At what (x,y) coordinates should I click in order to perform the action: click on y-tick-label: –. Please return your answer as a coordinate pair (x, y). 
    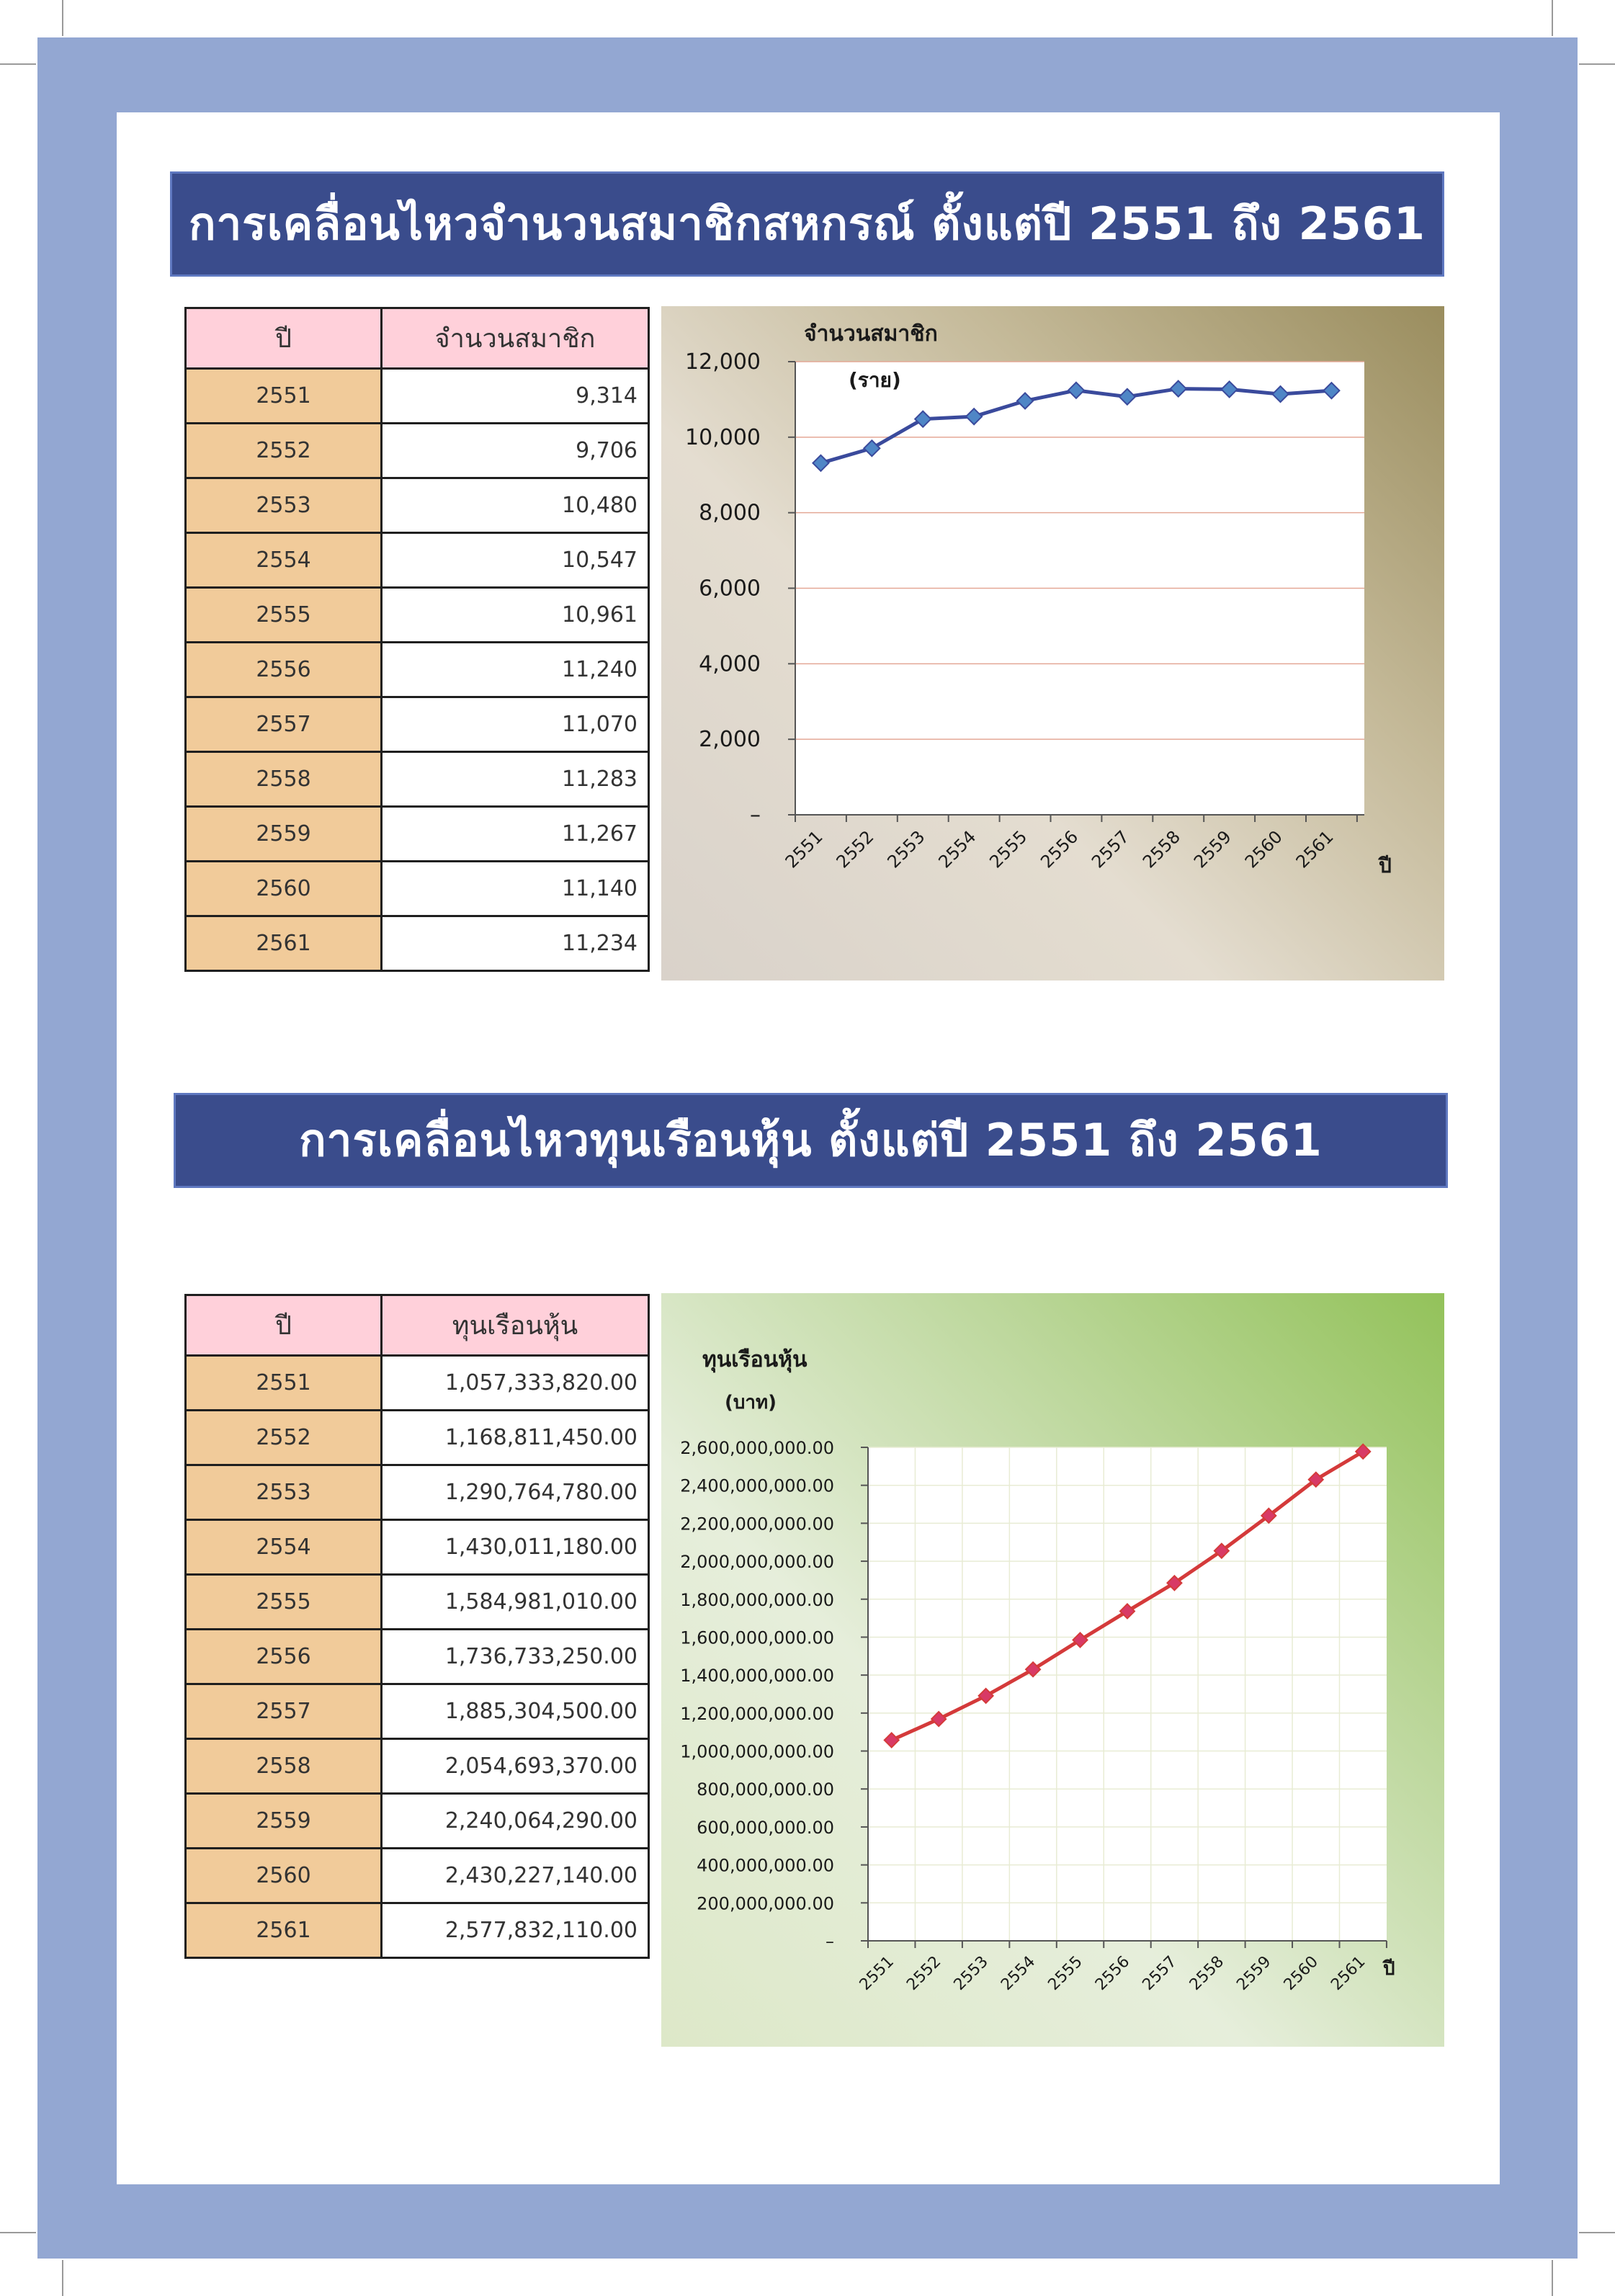
    Looking at the image, I should click on (755, 815).